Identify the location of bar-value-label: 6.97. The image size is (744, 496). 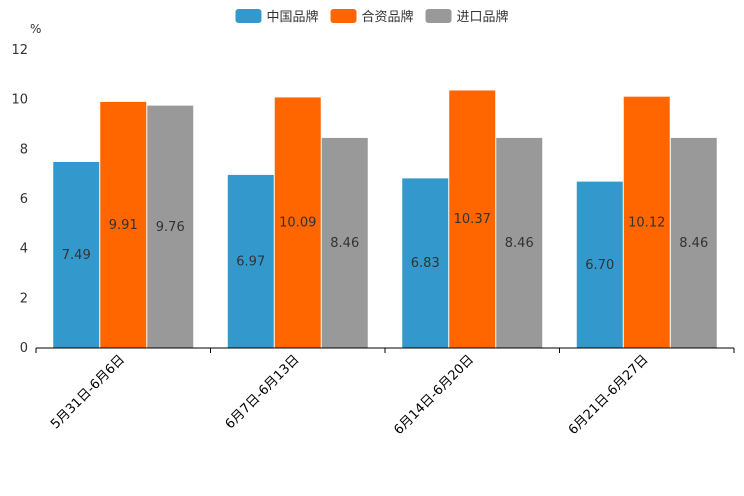
(250, 261).